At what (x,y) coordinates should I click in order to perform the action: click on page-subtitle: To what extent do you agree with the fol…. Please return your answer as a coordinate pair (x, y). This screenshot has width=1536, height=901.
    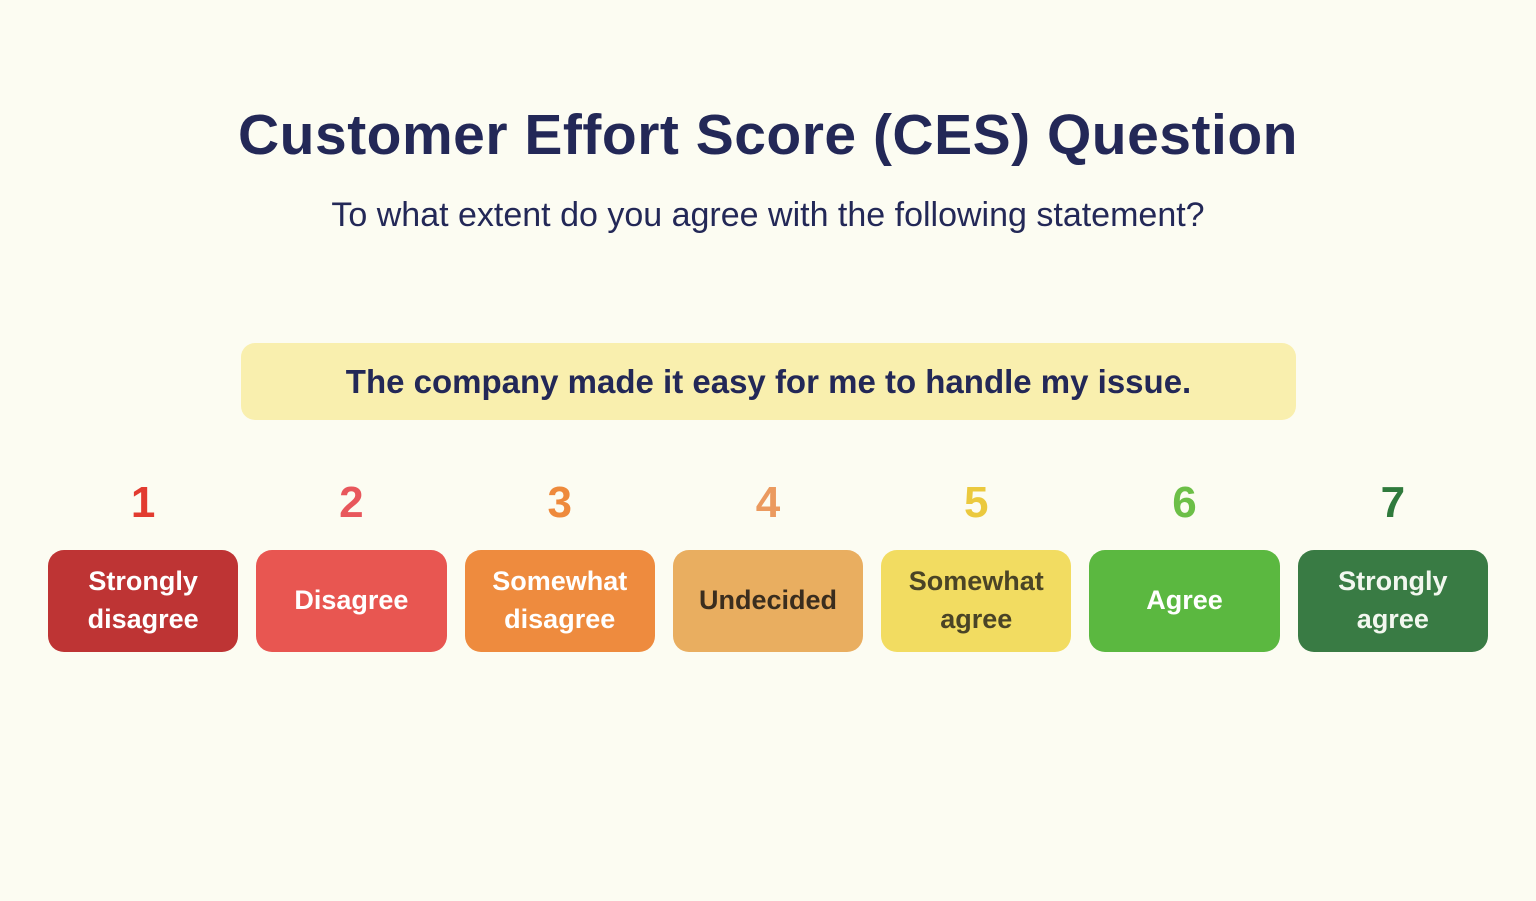
    Looking at the image, I should click on (768, 215).